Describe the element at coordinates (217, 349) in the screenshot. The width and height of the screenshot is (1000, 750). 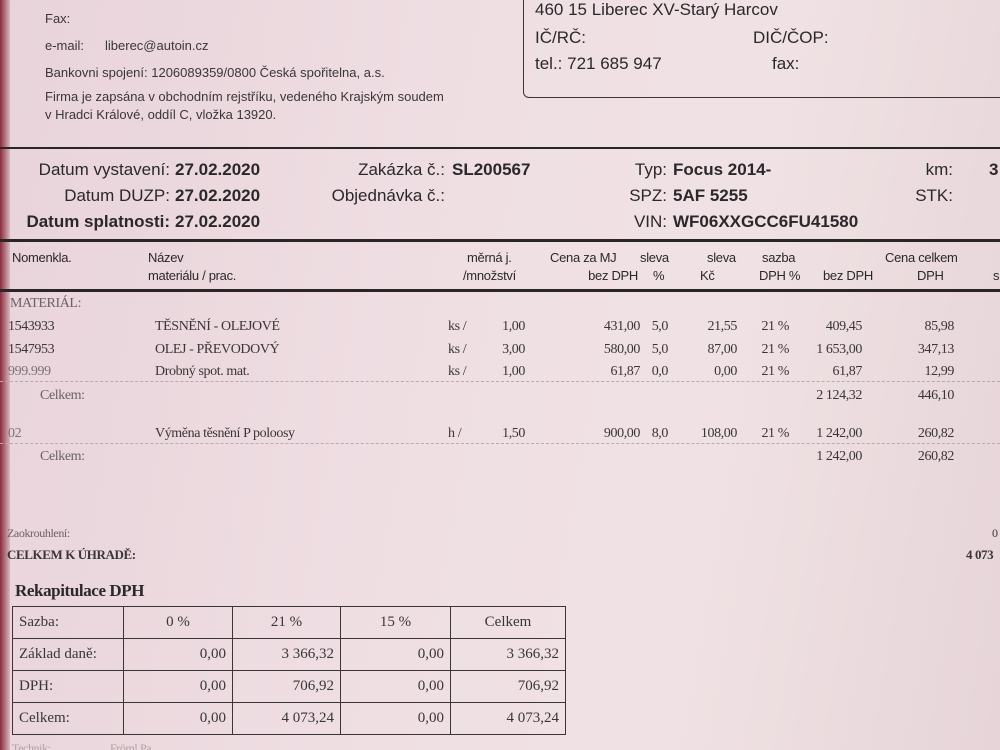
I see `item-name: OLEJ - PŘEVODOVÝ` at that location.